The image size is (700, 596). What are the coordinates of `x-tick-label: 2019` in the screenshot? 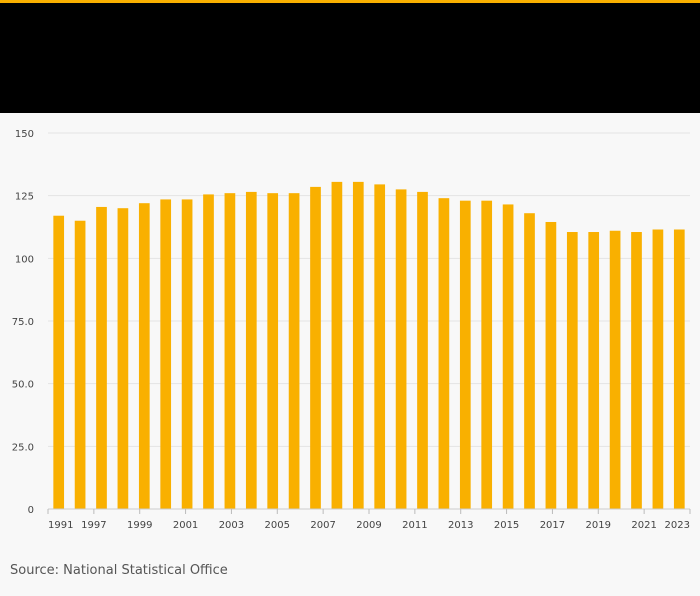 It's located at (598, 525).